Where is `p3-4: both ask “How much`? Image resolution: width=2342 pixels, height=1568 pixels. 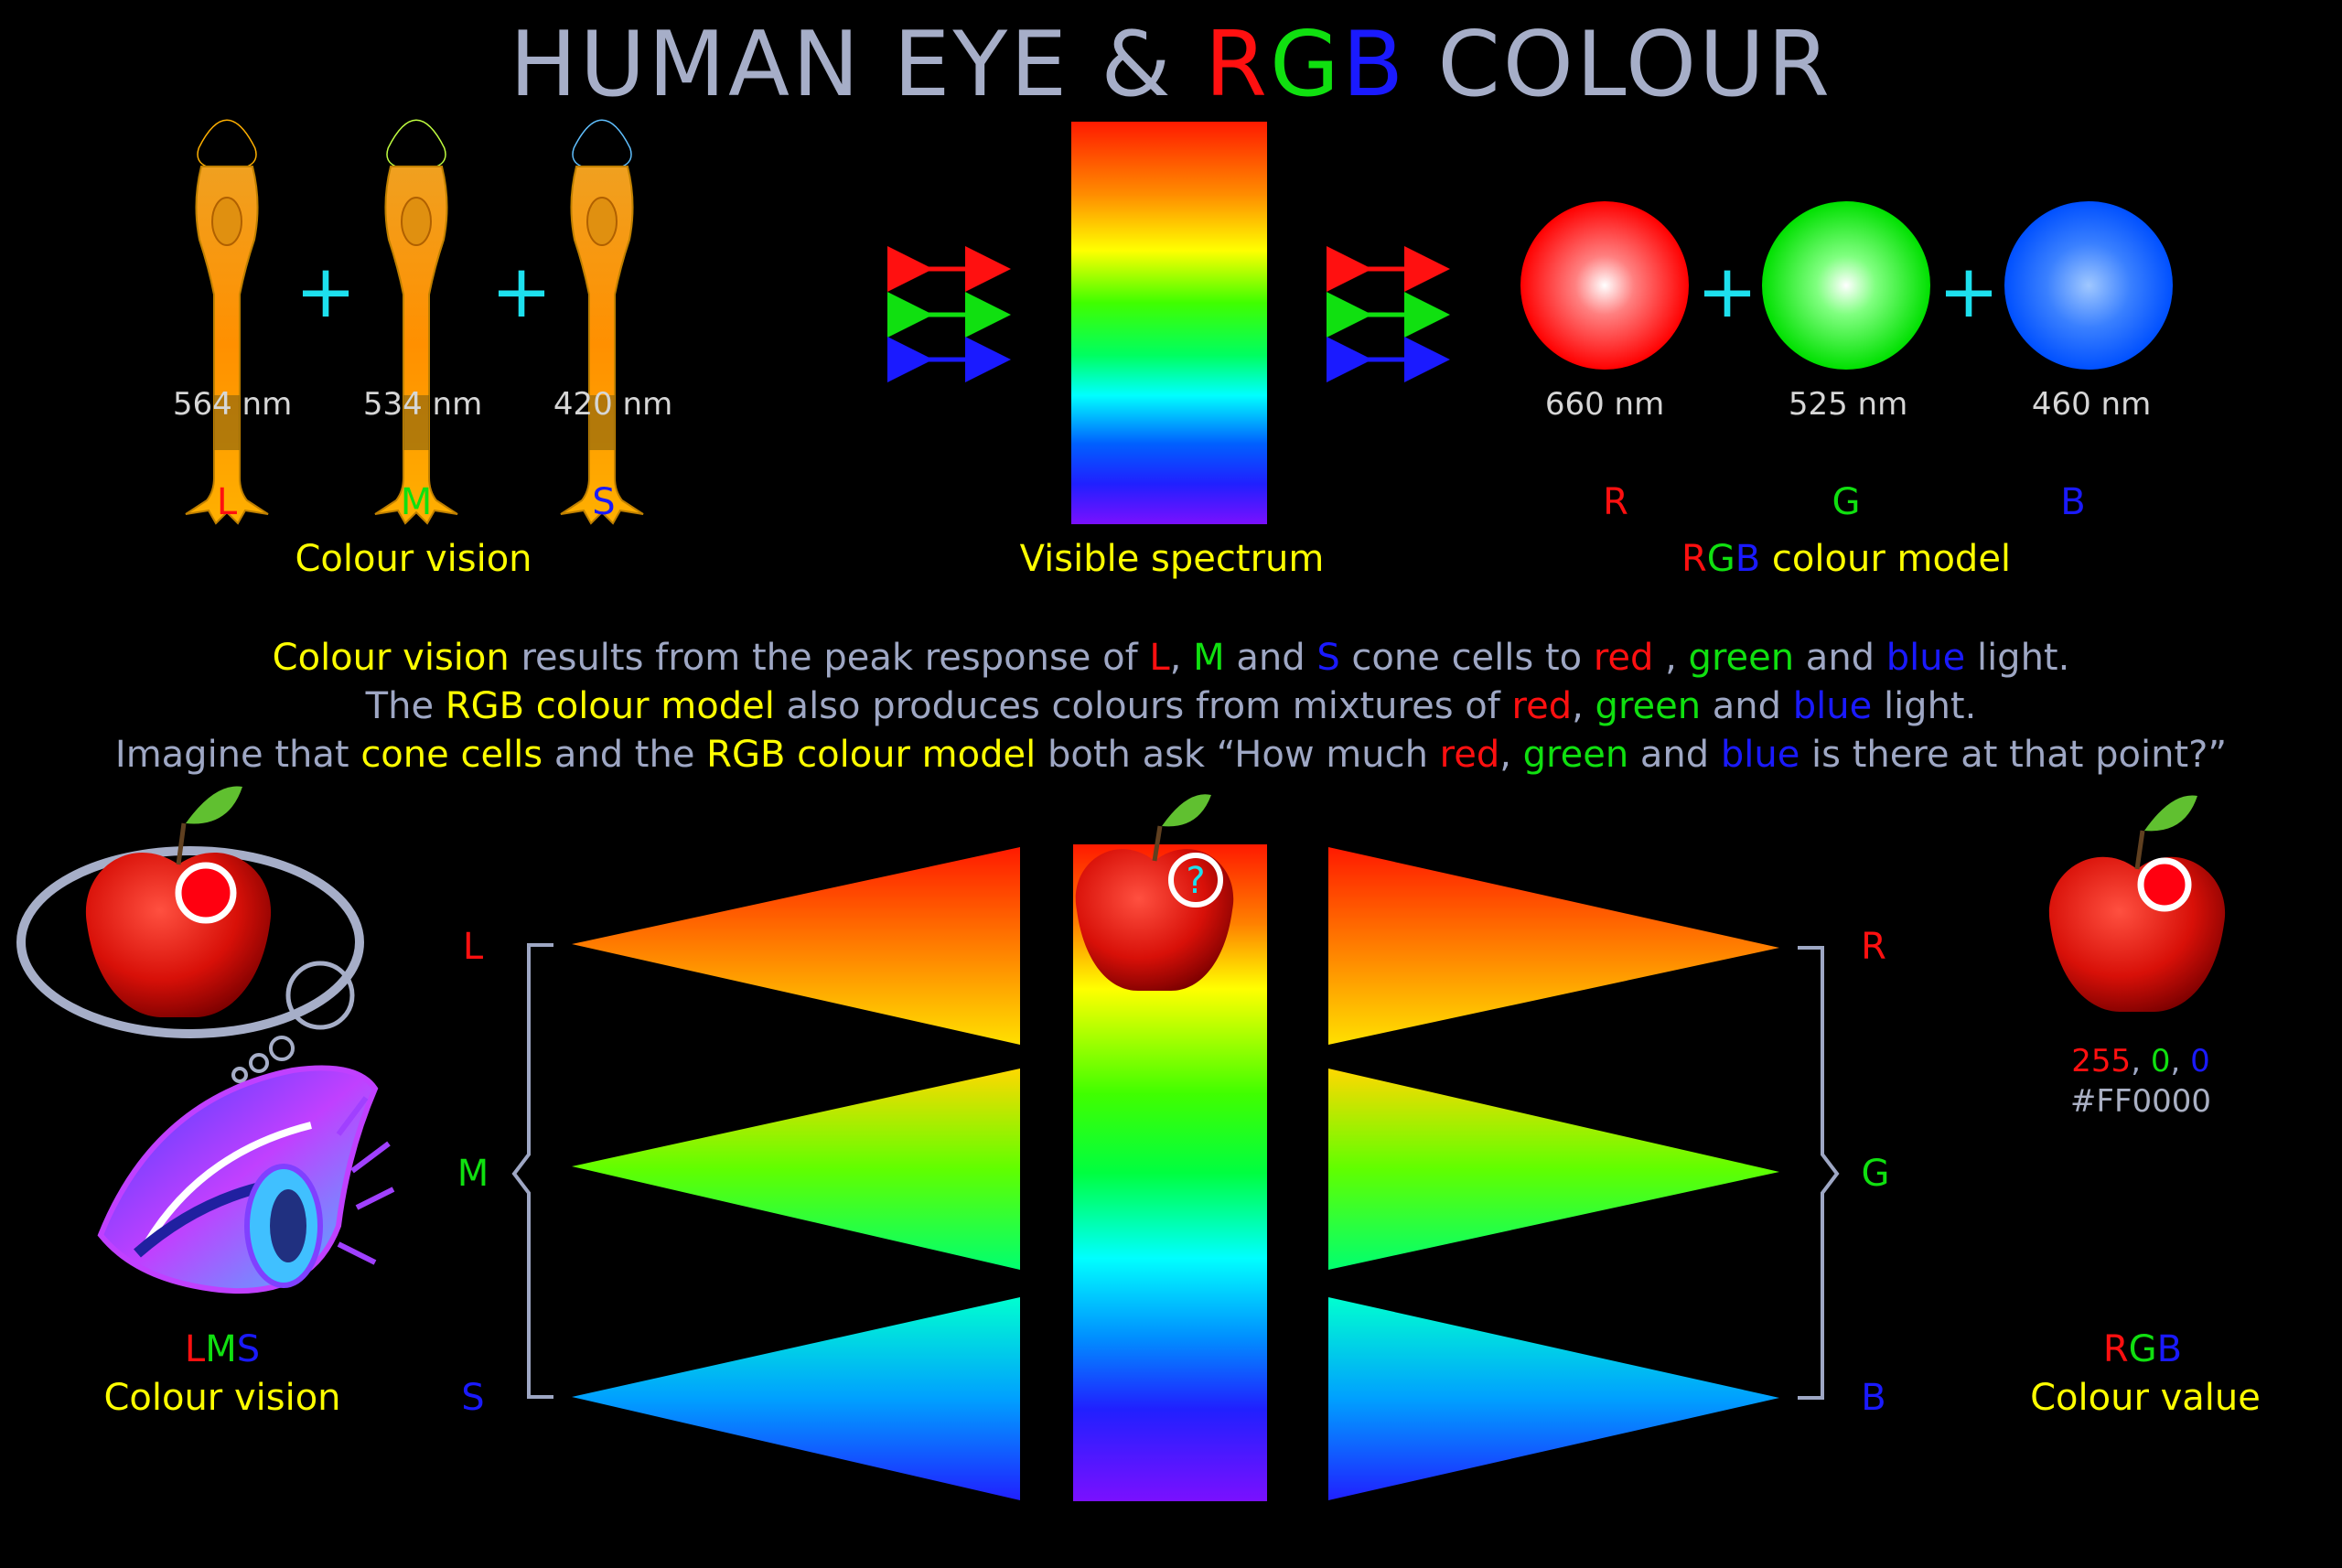
p3-4: both ask “How much is located at coordinates (1238, 755).